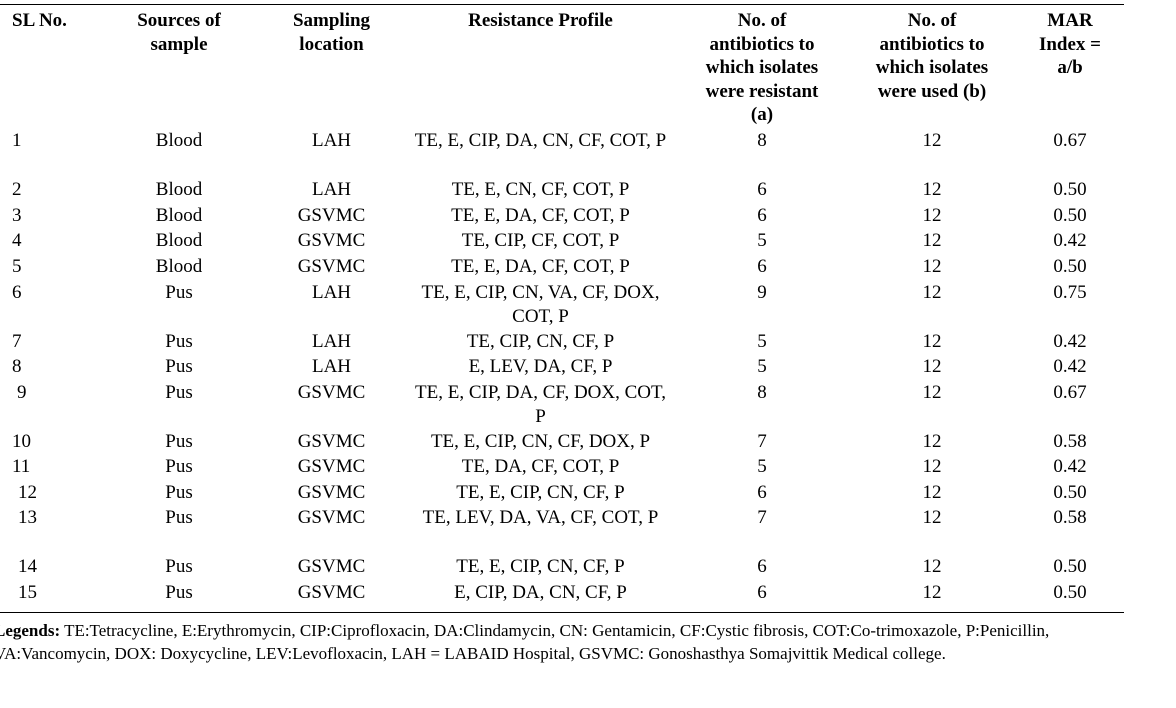  Describe the element at coordinates (540, 240) in the screenshot. I see `resistance-profile-cell: TE, CIP, CF, COT, P` at that location.